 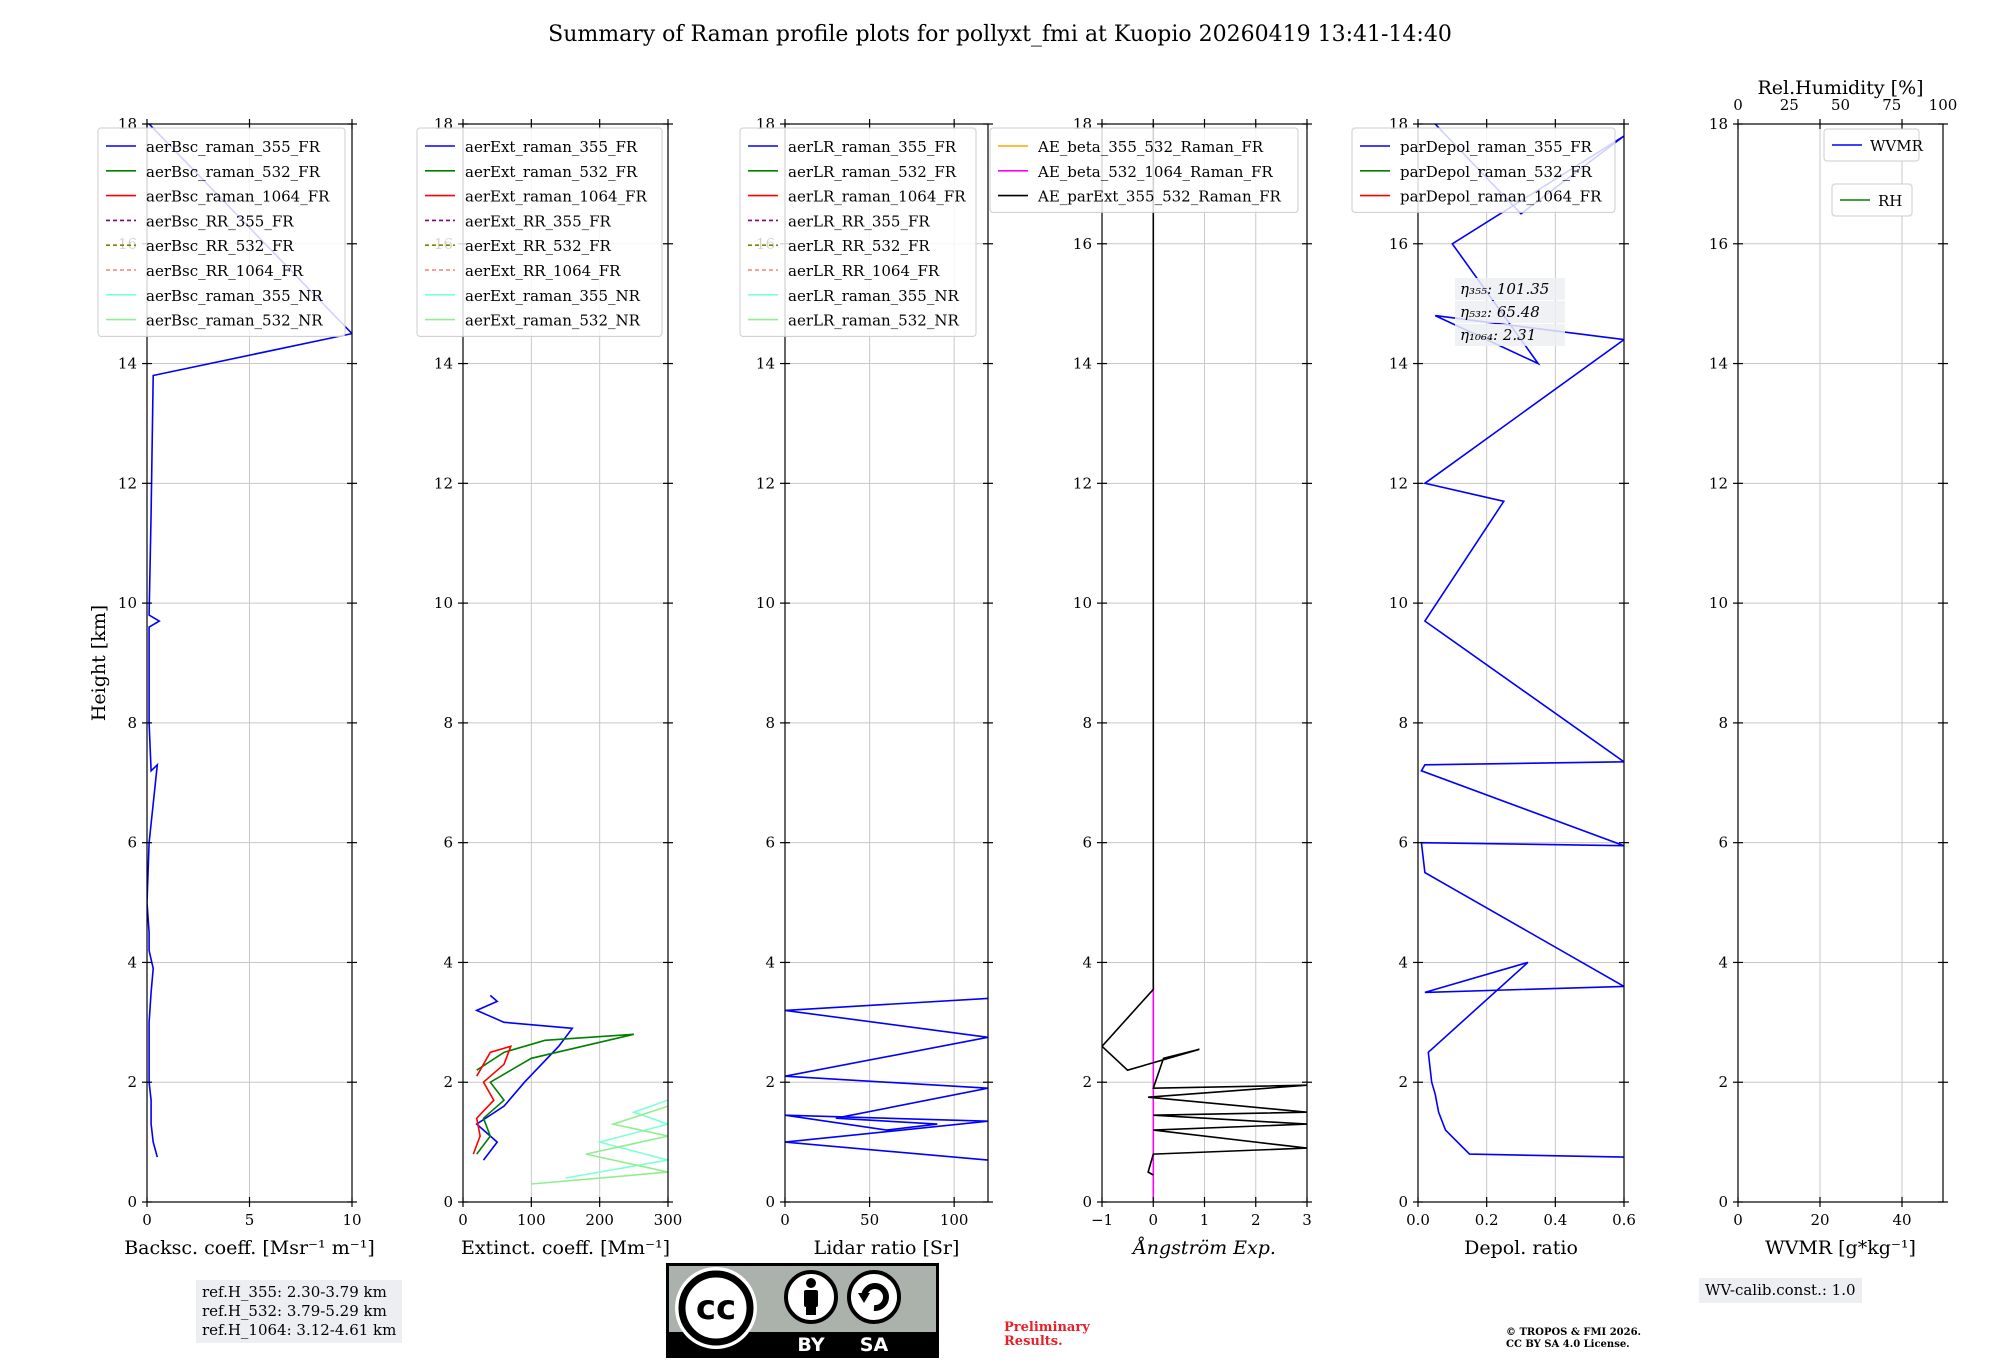 I want to click on legend-label: aerBsc_raman_355_FR, so click(x=233, y=147).